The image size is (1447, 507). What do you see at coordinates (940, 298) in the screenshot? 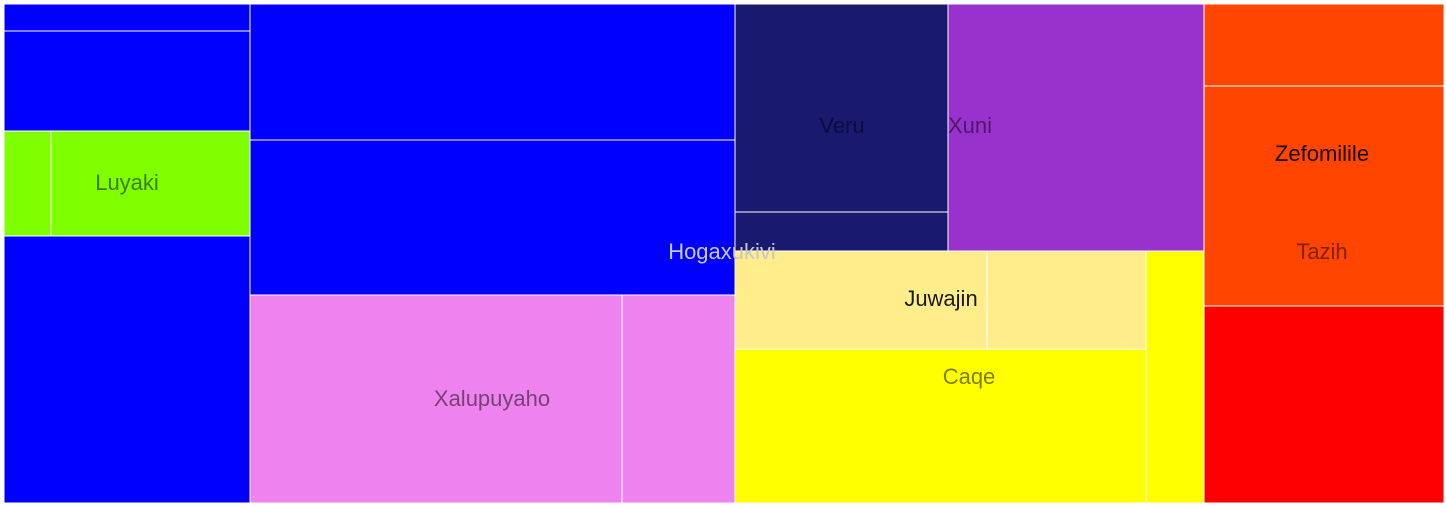
I see `tile-label-juwajin: Juwajin` at bounding box center [940, 298].